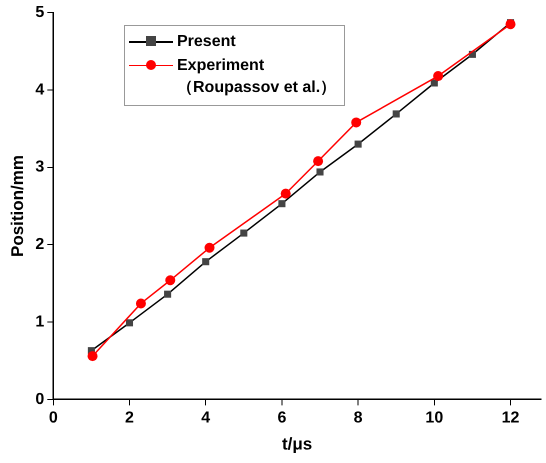 Image resolution: width=546 pixels, height=463 pixels. What do you see at coordinates (511, 417) in the screenshot?
I see `x-tick-label: 12` at bounding box center [511, 417].